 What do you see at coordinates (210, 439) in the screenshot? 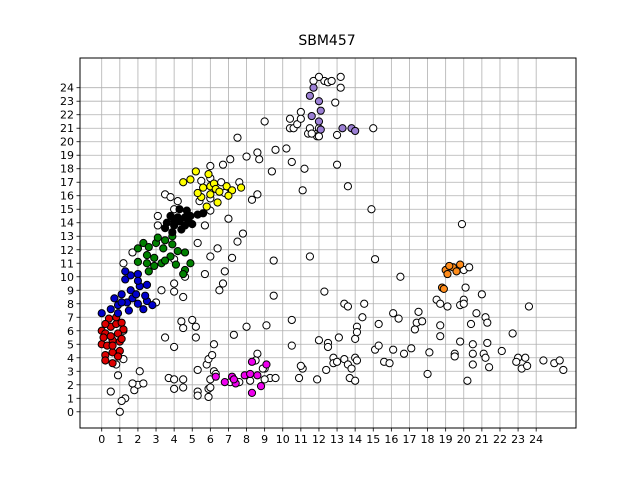
I see `x-tick-label: 6` at bounding box center [210, 439].